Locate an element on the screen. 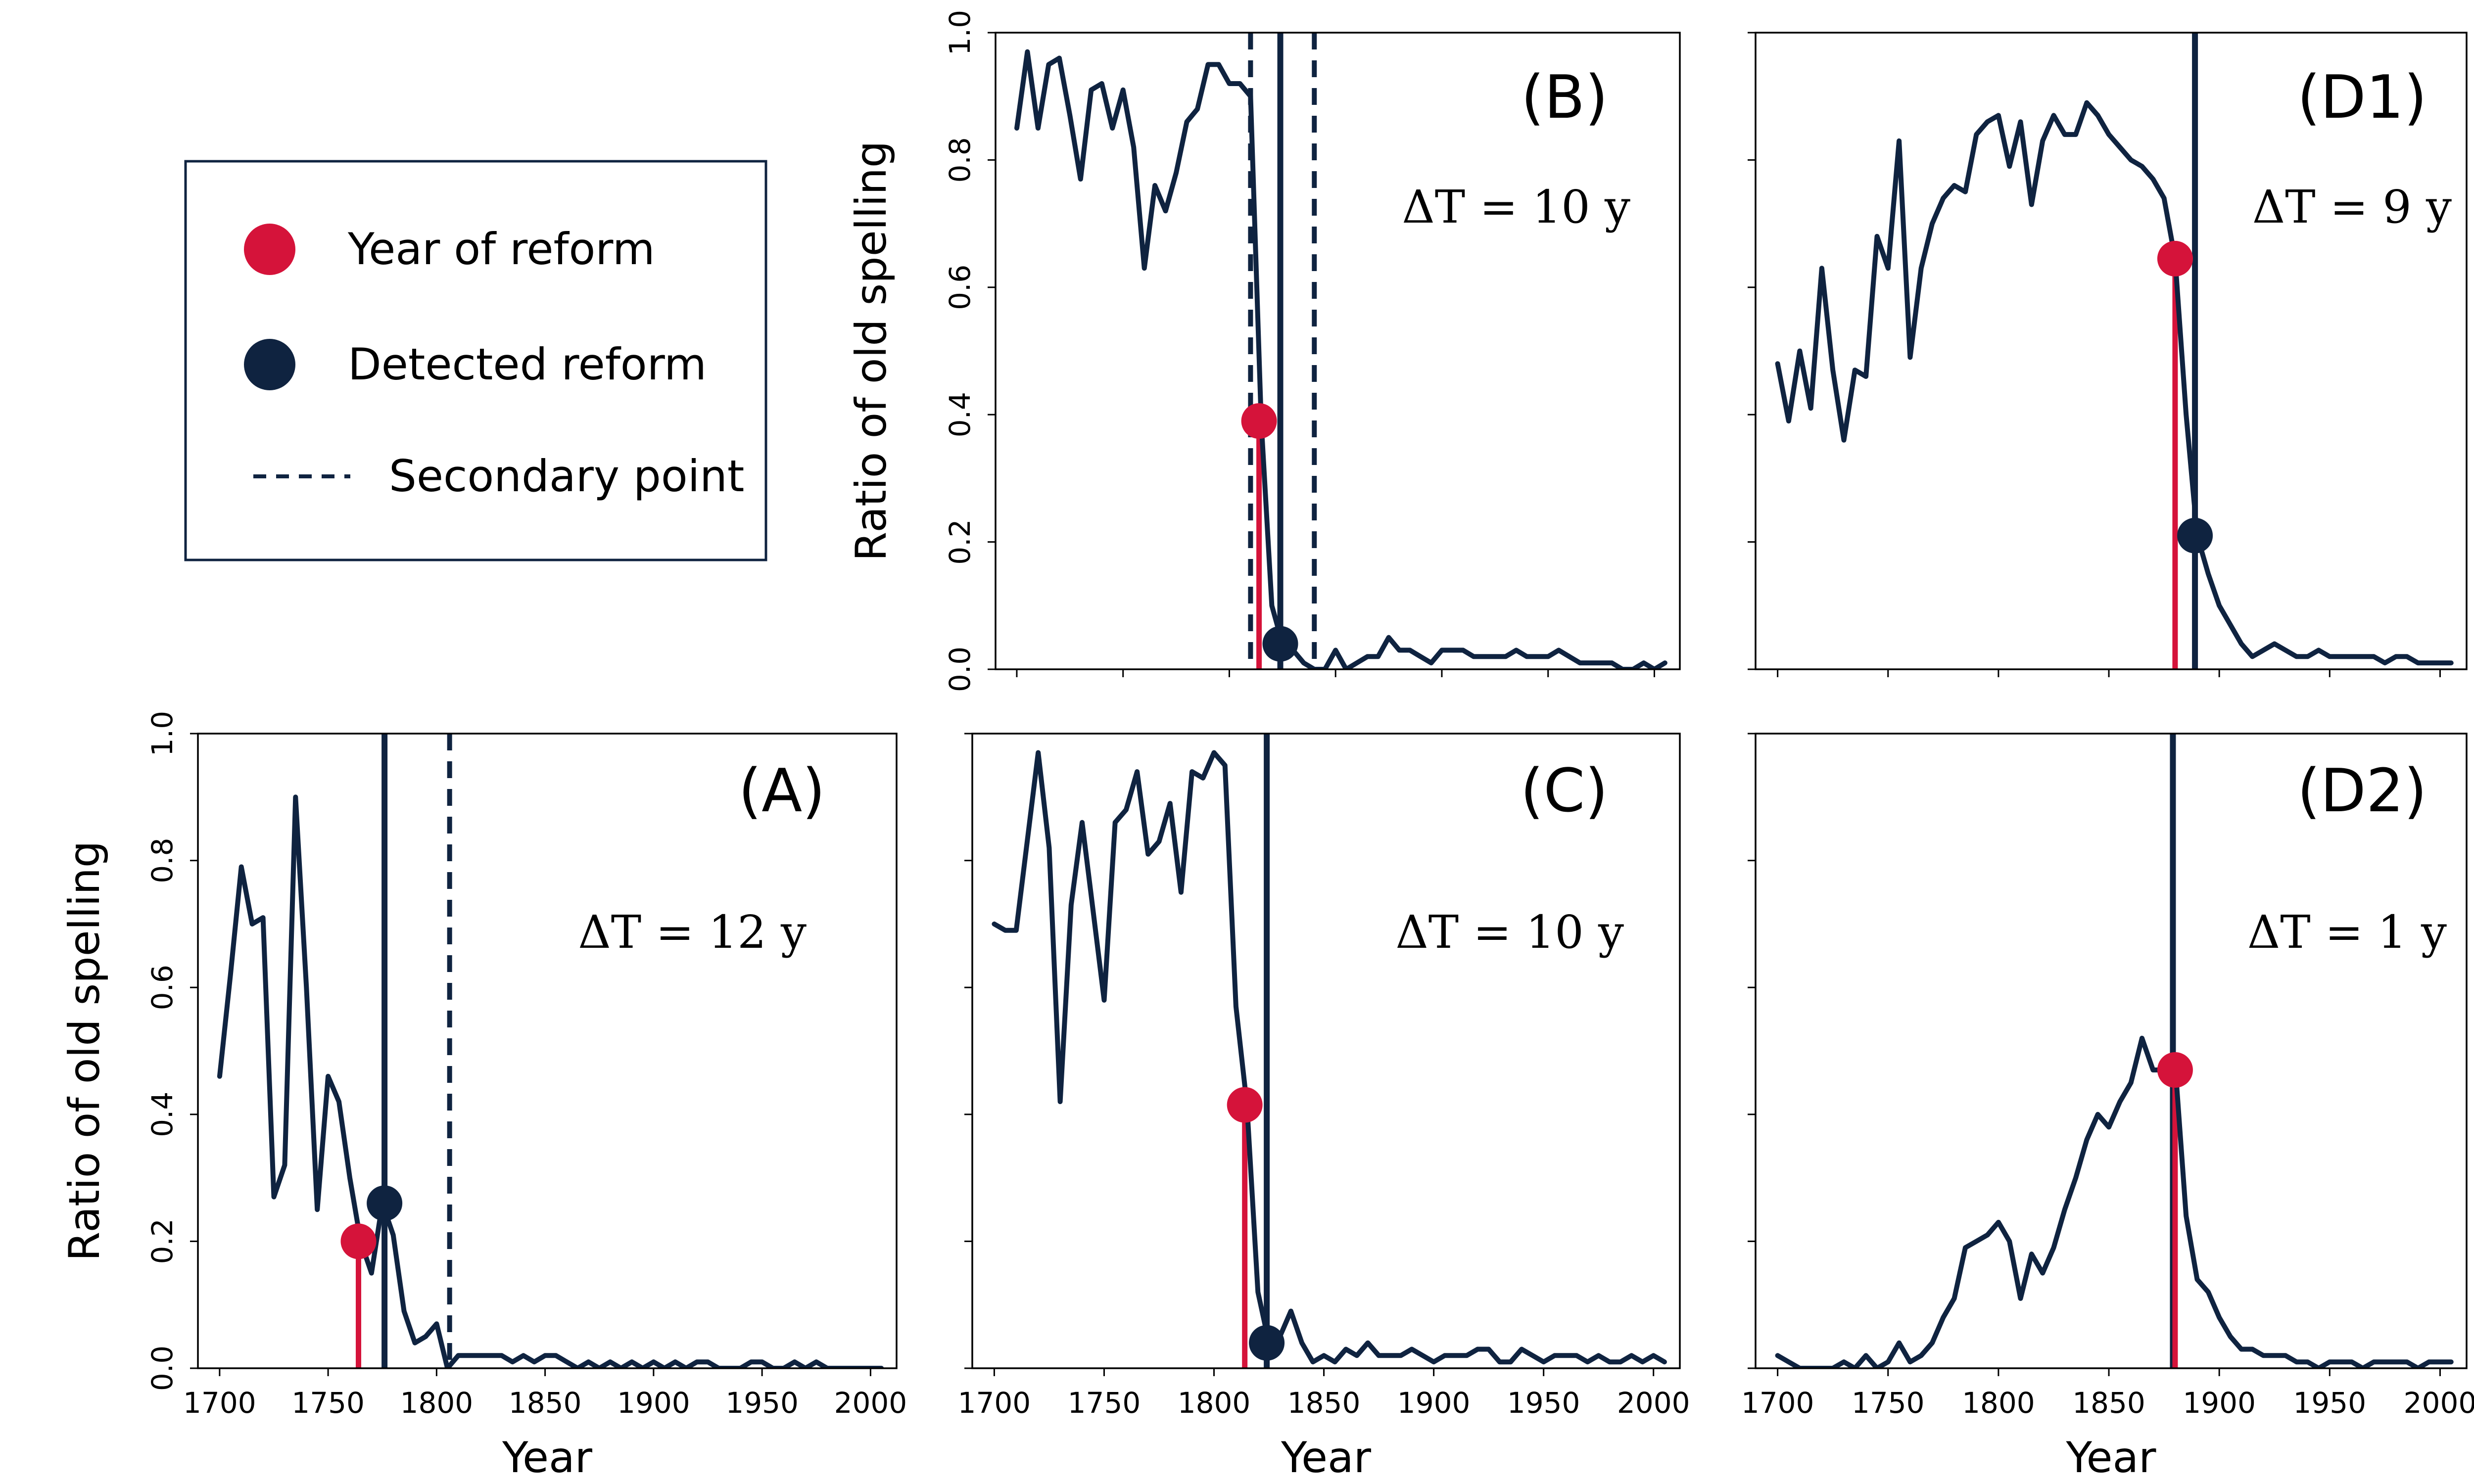 The image size is (2474, 1484). panel-label: (B) is located at coordinates (1565, 97).